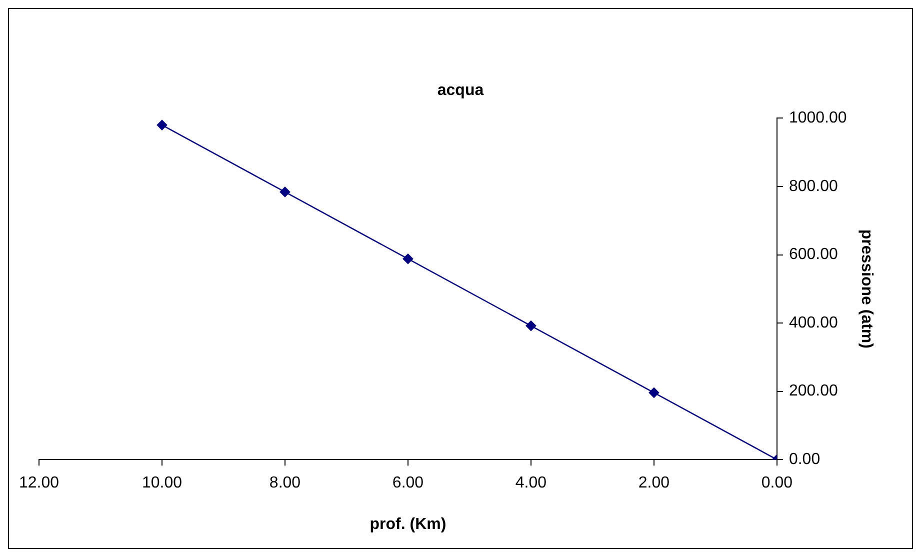  Describe the element at coordinates (813, 255) in the screenshot. I see `y-tick-label: 600.00` at that location.